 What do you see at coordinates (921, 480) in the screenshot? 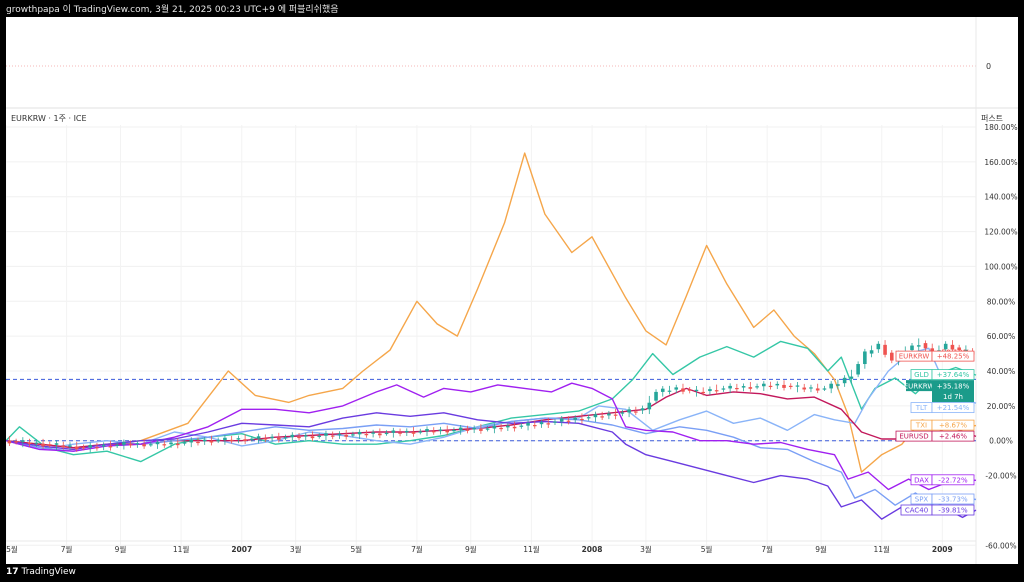
I see `marker-name: DAX` at bounding box center [921, 480].